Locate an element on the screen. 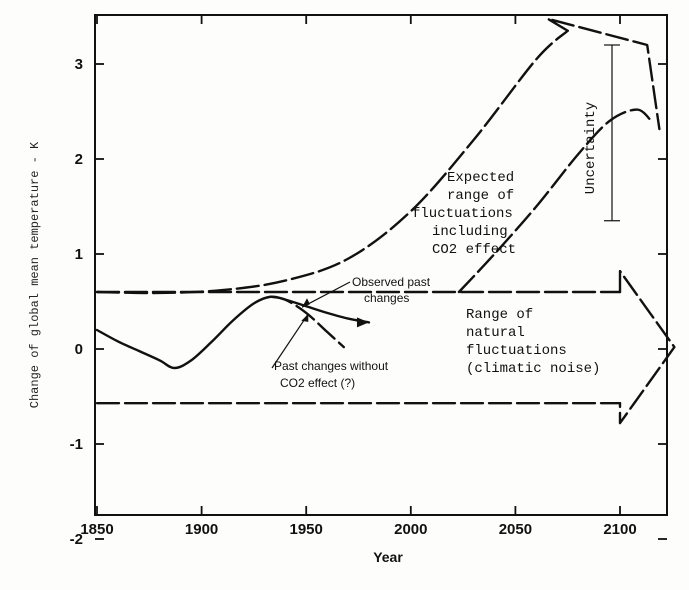 This screenshot has height=590, width=689. expected-line-5: CO2 effect is located at coordinates (474, 250).